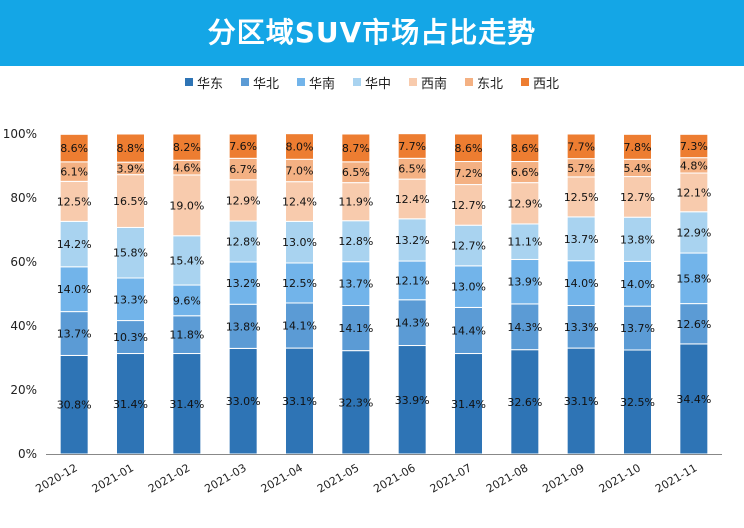  What do you see at coordinates (676, 478) in the screenshot?
I see `x-tick-label: 2021-11` at bounding box center [676, 478].